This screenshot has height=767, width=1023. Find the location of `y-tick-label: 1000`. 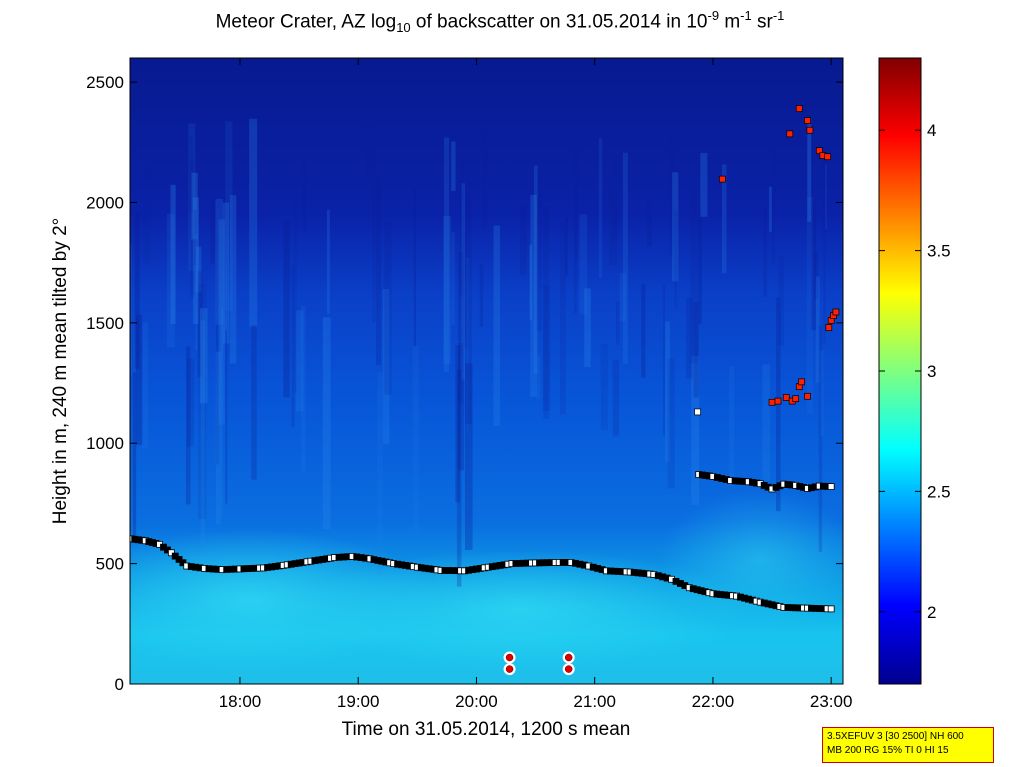

y-tick-label: 1000 is located at coordinates (105, 443).